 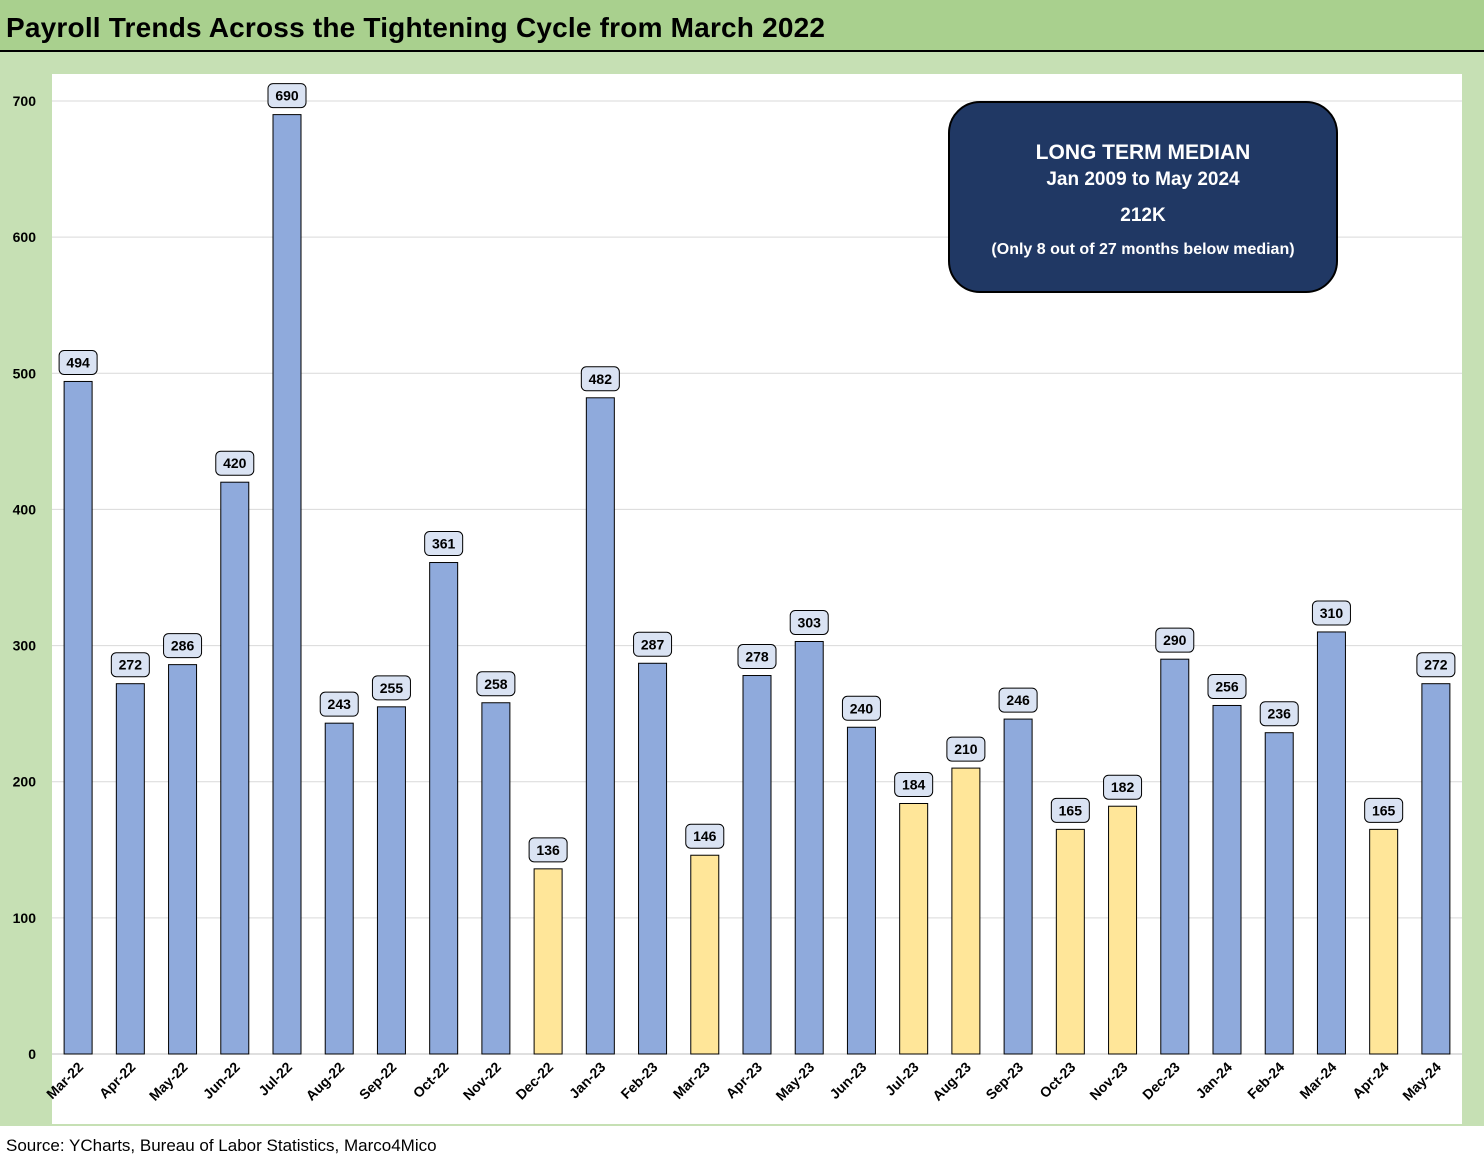 I want to click on median-value: 212K, so click(x=1143, y=215).